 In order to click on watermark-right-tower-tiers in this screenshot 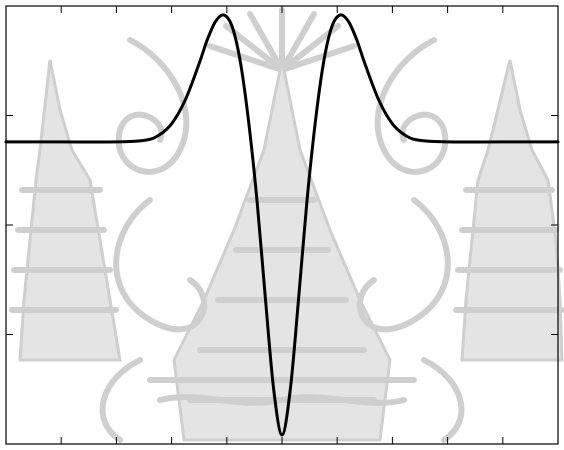, I will do `click(508, 250)`.